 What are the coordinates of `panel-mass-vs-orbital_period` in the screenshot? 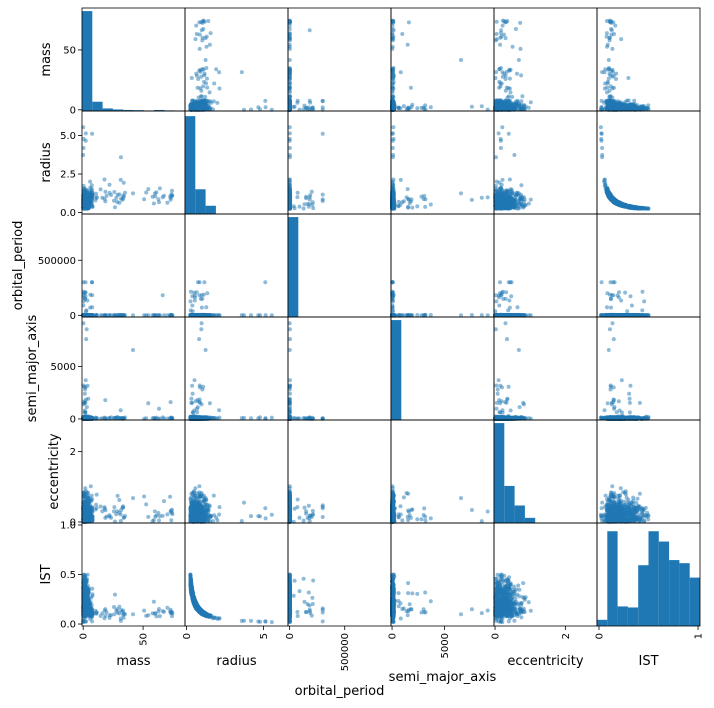 It's located at (339, 59).